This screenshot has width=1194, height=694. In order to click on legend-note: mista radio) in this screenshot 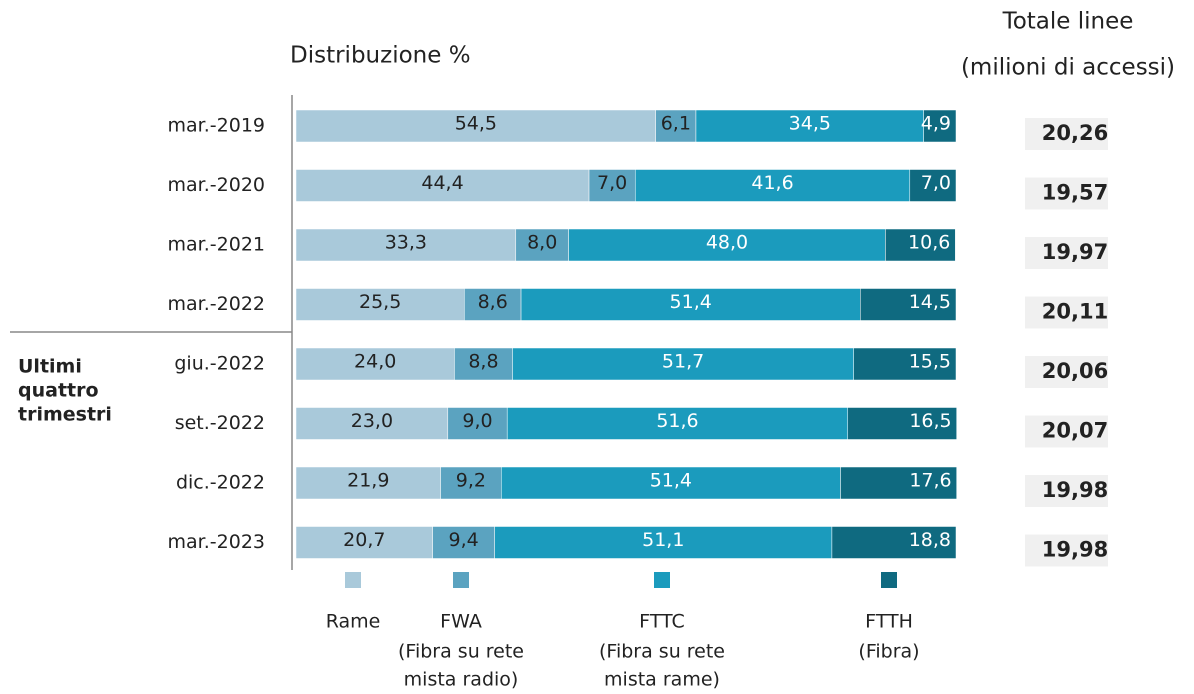, I will do `click(461, 680)`.